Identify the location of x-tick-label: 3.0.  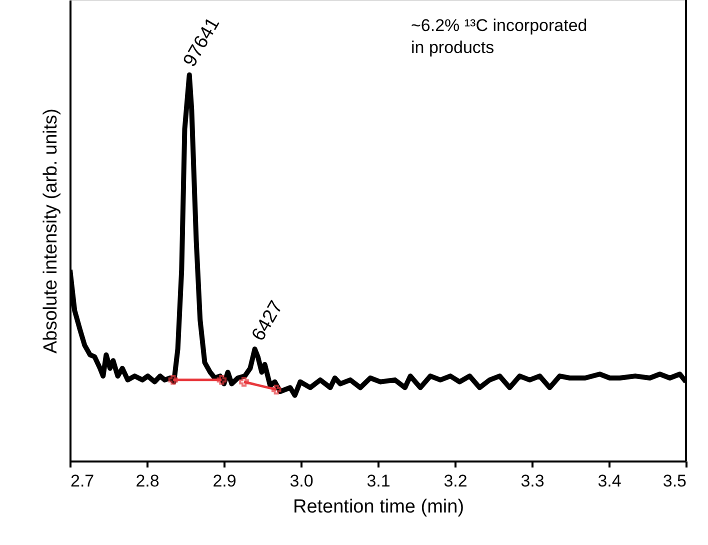
(302, 481).